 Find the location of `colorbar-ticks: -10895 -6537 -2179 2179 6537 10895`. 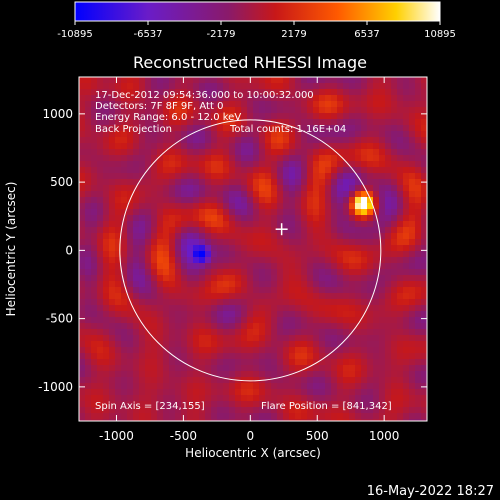

colorbar-ticks: -10895 -6537 -2179 2179 6537 10895 is located at coordinates (256, 30).